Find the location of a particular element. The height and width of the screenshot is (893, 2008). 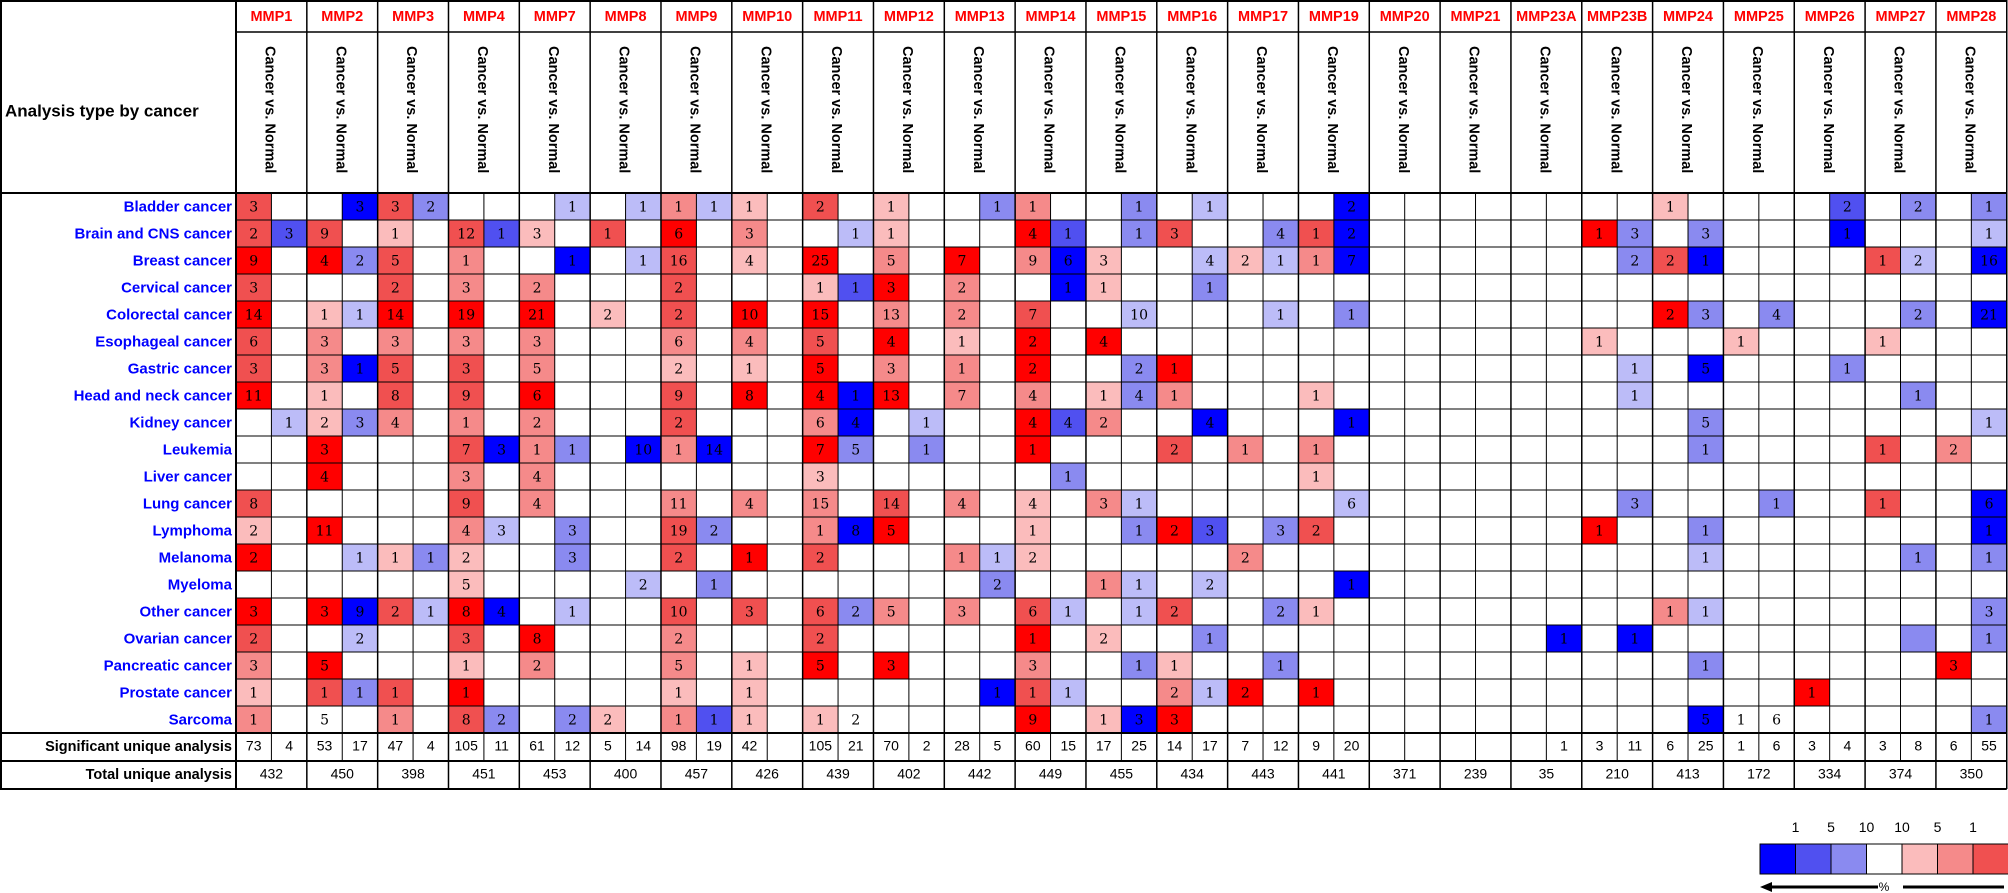

gene-label: MMP20 is located at coordinates (1405, 17).